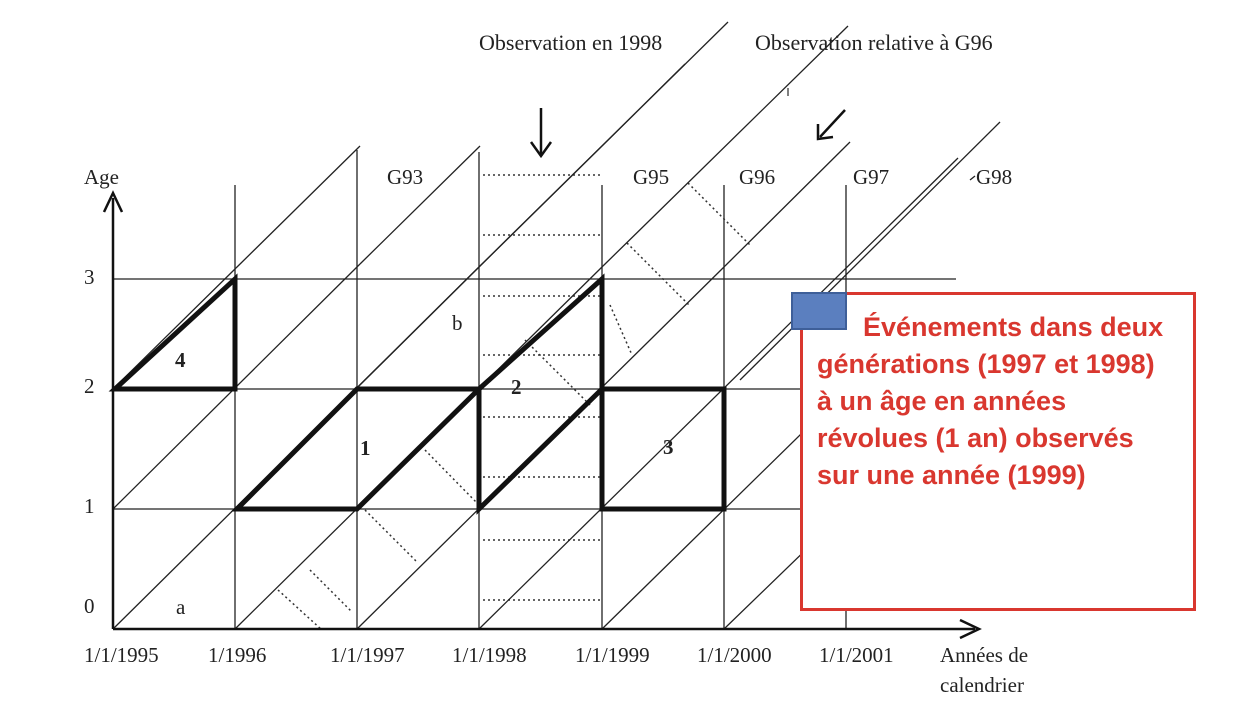 This screenshot has width=1236, height=722. I want to click on region-3-outline, so click(663, 449).